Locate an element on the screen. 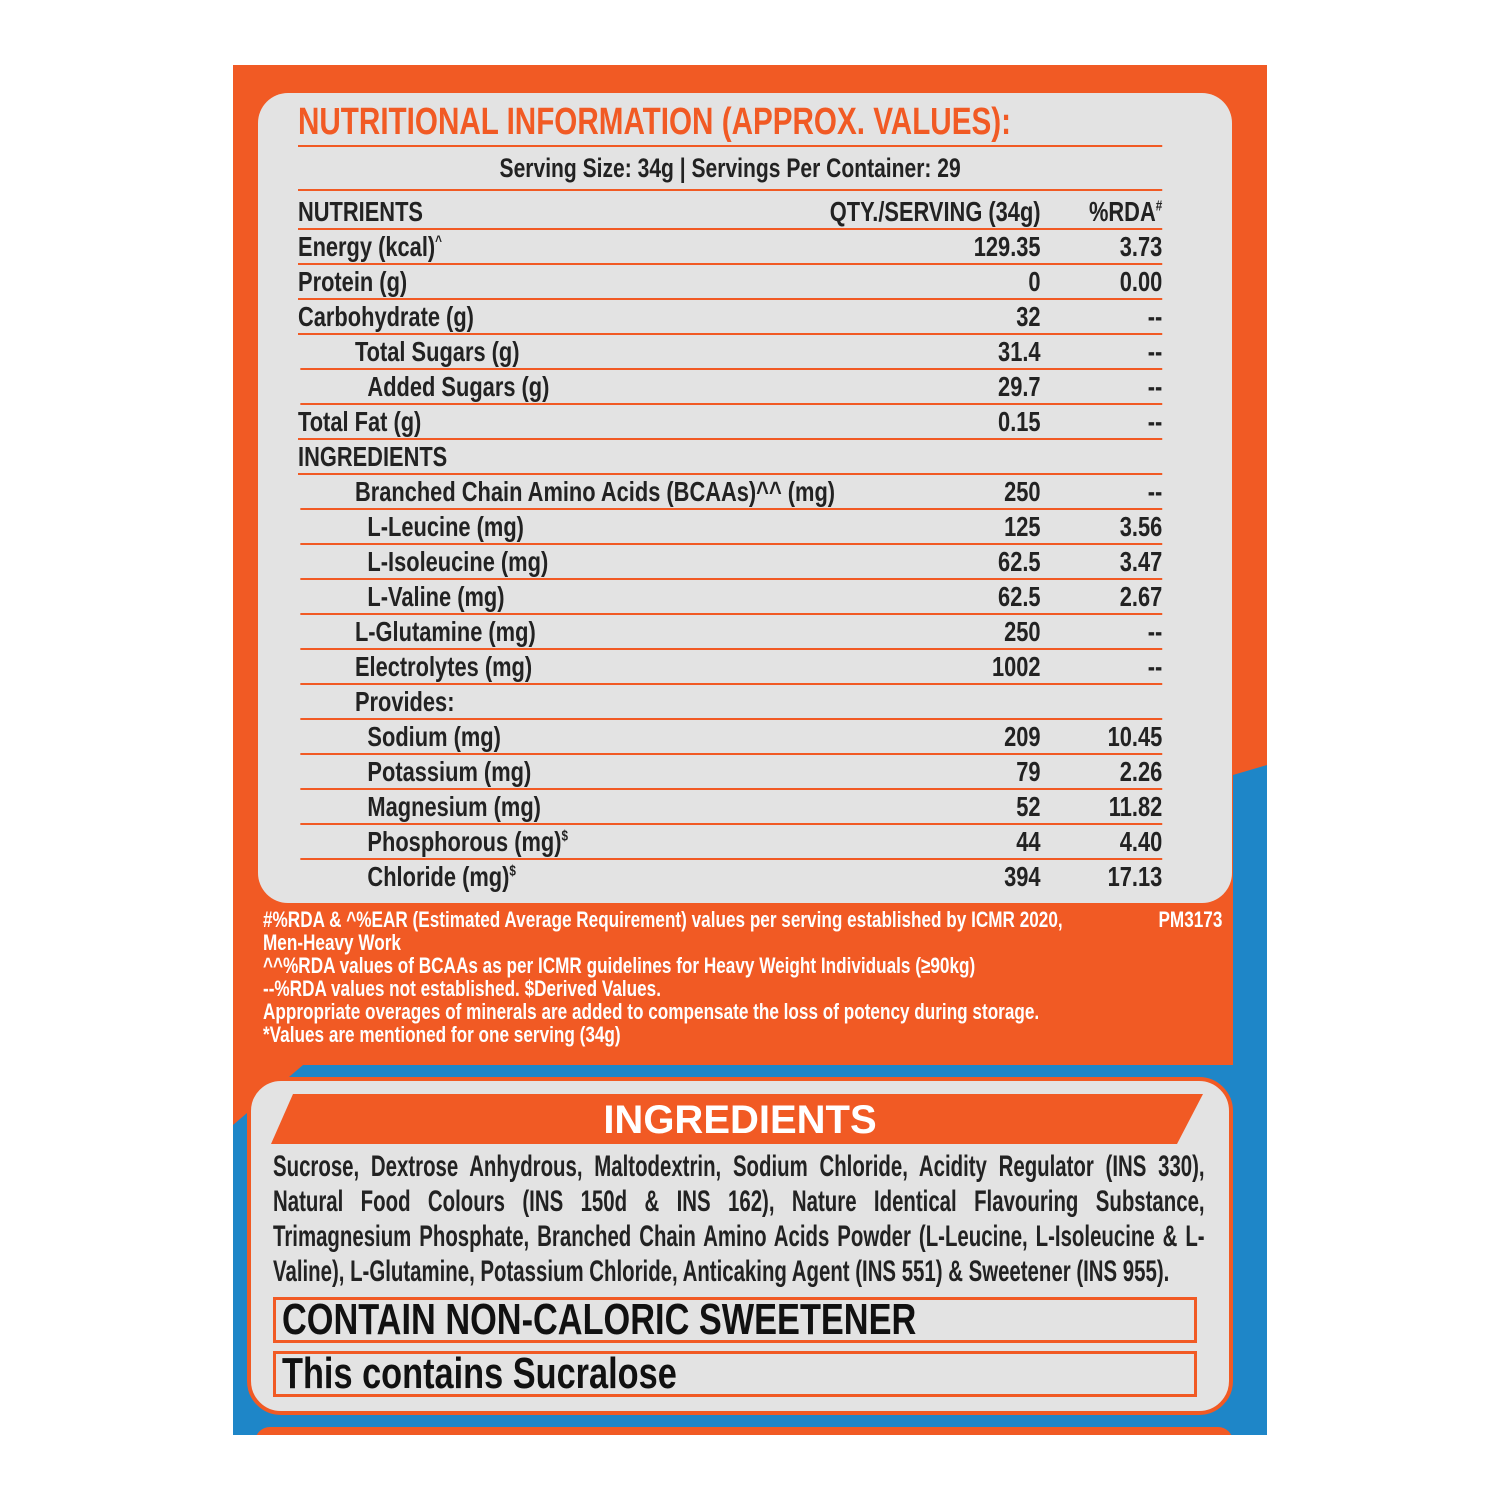  header-rda-sup: # is located at coordinates (1159, 206).